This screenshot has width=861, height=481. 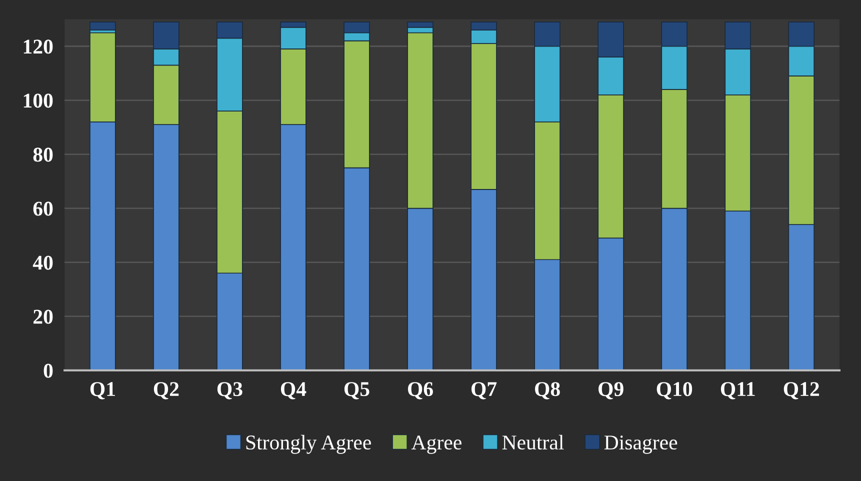 What do you see at coordinates (43, 209) in the screenshot?
I see `y-tick-label: 60` at bounding box center [43, 209].